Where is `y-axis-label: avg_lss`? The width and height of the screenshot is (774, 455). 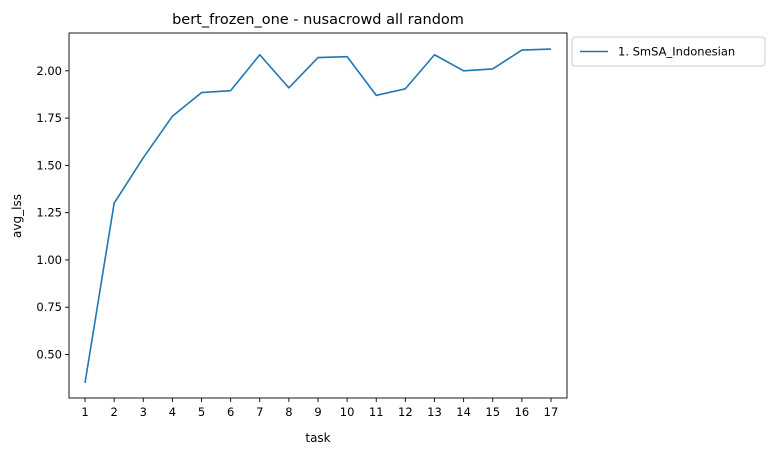 y-axis-label: avg_lss is located at coordinates (17, 216).